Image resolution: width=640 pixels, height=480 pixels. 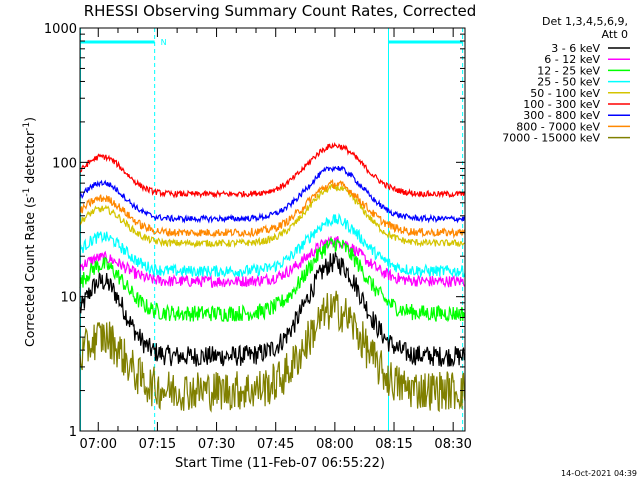 What do you see at coordinates (157, 444) in the screenshot?
I see `x-tick-label-1: 07:15` at bounding box center [157, 444].